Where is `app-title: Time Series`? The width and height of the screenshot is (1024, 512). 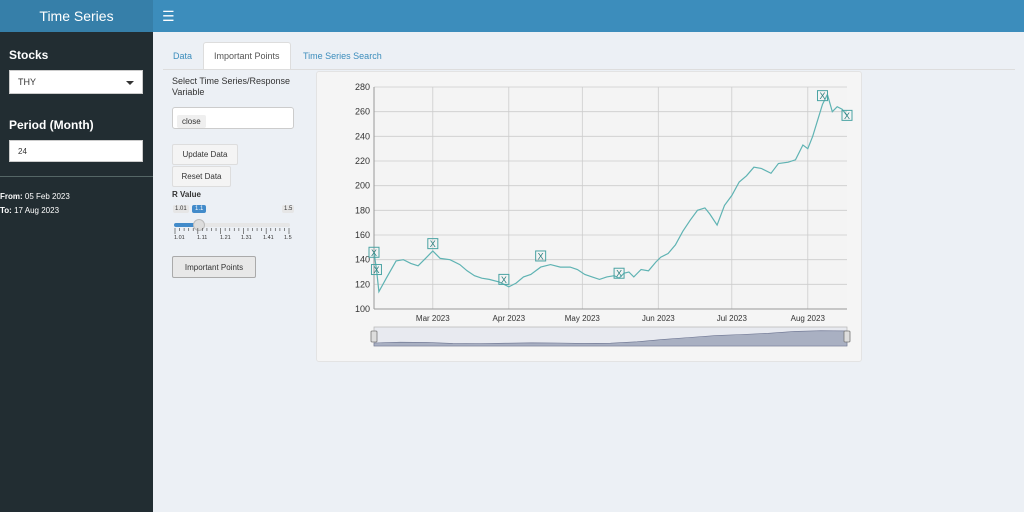
app-title: Time Series is located at coordinates (76, 16).